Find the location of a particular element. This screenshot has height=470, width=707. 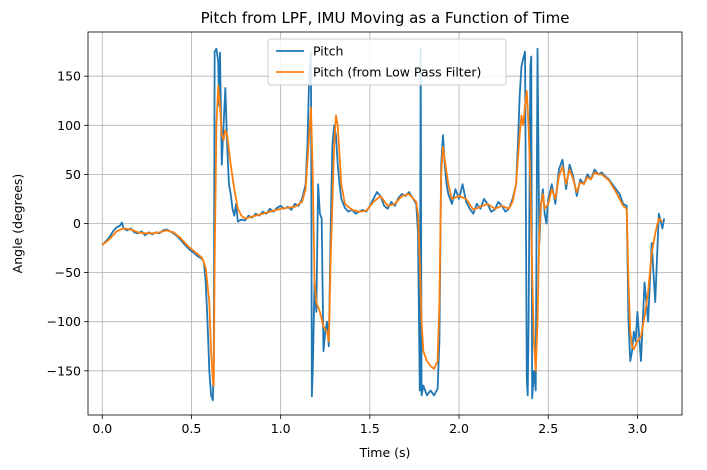

x-tick-label: 1.0 is located at coordinates (281, 428).